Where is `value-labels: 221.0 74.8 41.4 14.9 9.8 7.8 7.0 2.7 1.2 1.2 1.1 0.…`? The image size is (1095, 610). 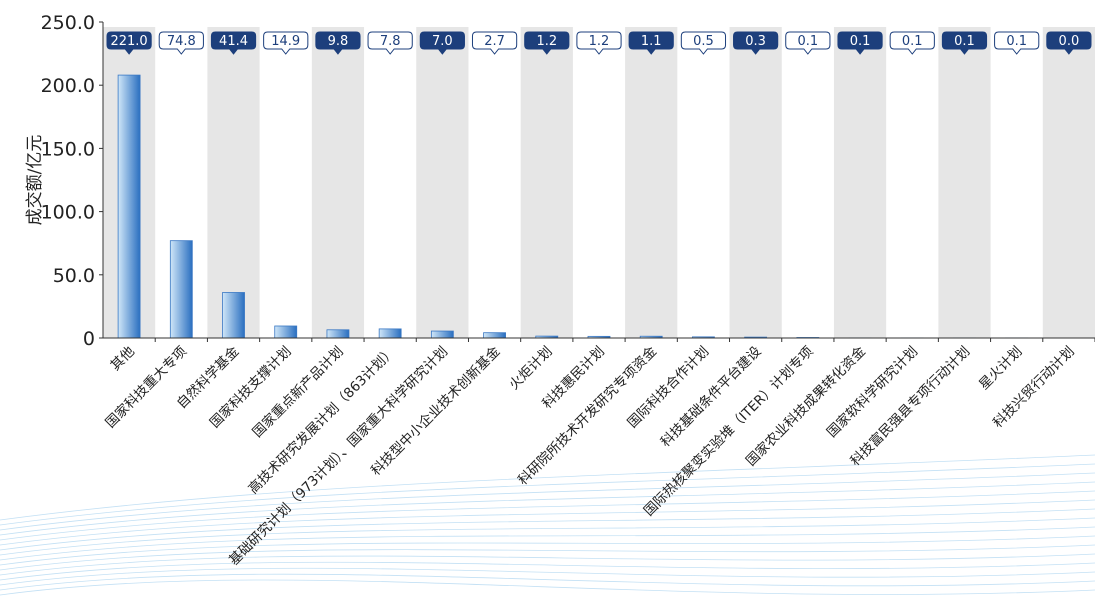
value-labels: 221.0 74.8 41.4 14.9 9.8 7.8 7.0 2.7 1.2 1.2 1.1 0.… is located at coordinates (599, 43).